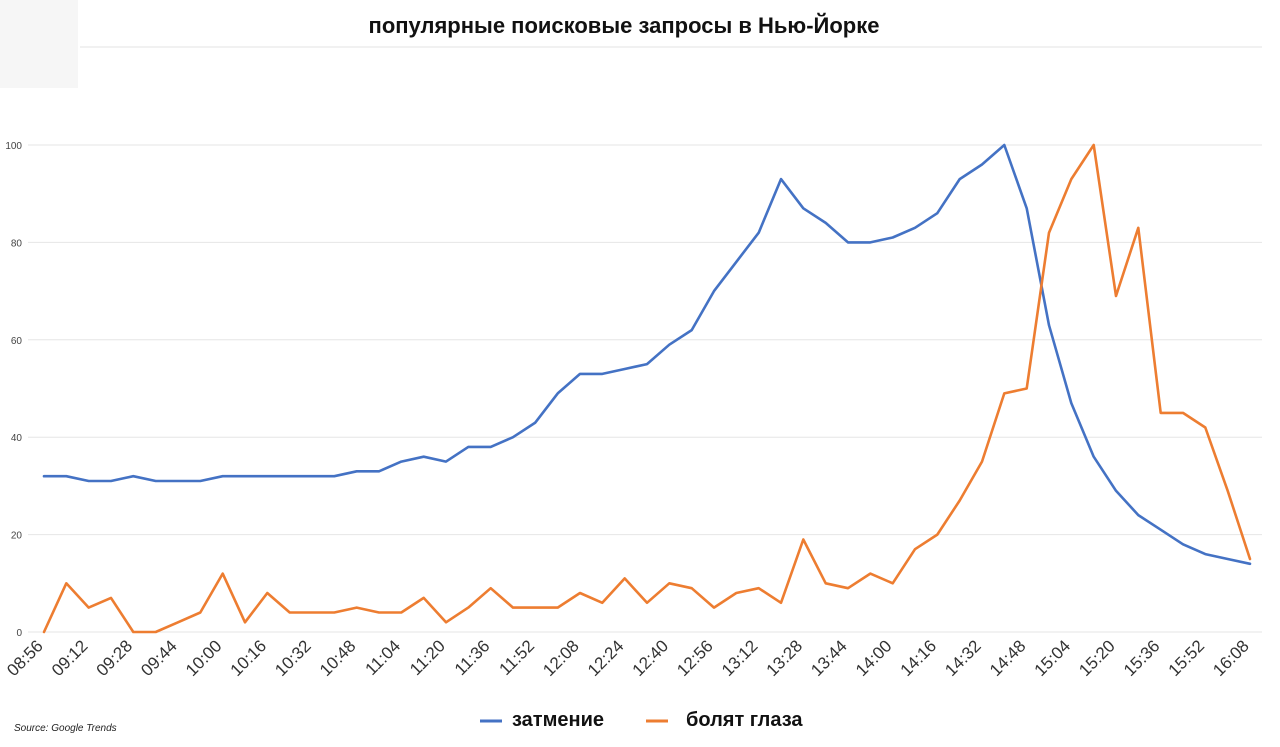 The width and height of the screenshot is (1280, 747). I want to click on x-tick-label: 09:28, so click(115, 658).